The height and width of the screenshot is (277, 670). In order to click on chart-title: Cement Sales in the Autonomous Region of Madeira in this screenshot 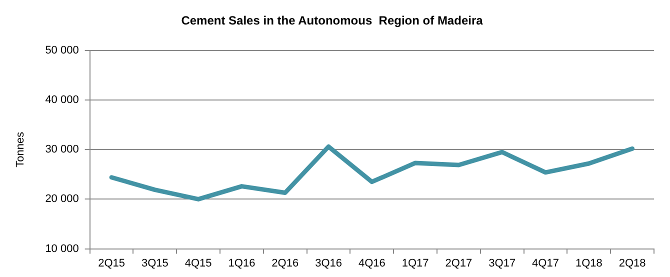, I will do `click(332, 21)`.